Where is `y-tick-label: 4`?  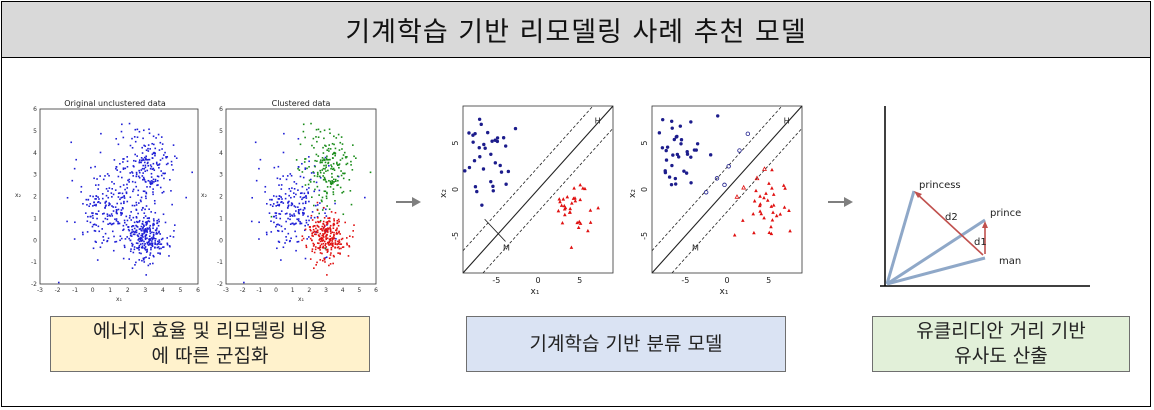 y-tick-label: 4 is located at coordinates (35, 153).